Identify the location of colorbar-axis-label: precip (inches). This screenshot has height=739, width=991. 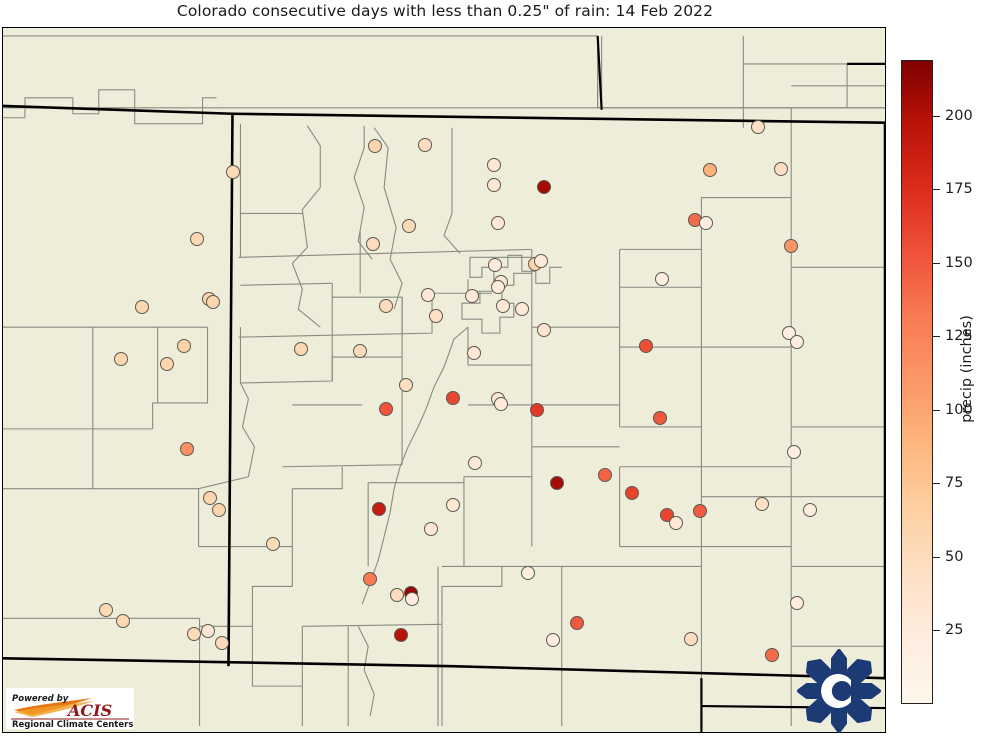
(967, 368).